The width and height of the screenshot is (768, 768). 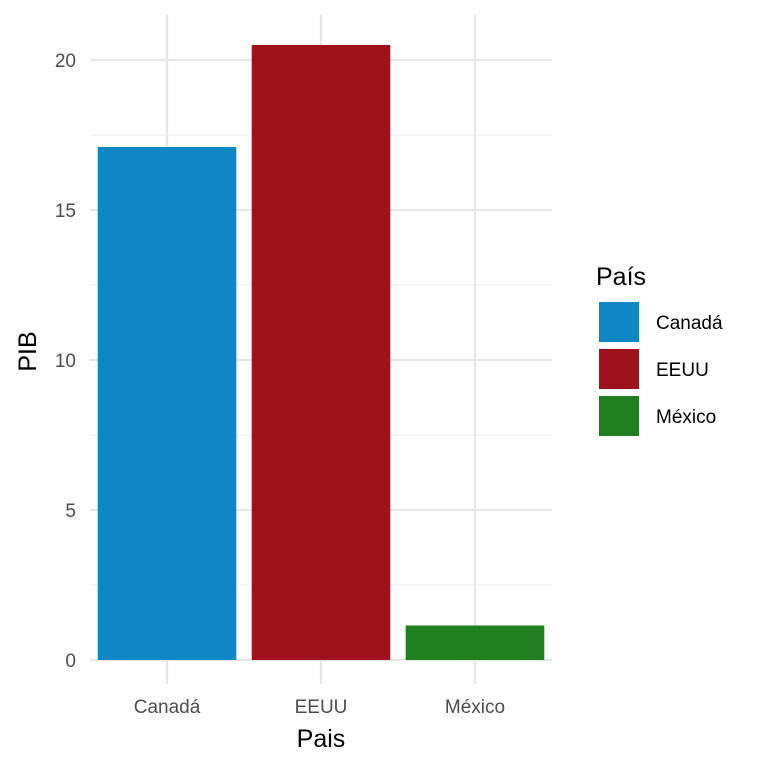 I want to click on x-axis-ticks: Canadá EEUU México, so click(x=319, y=707).